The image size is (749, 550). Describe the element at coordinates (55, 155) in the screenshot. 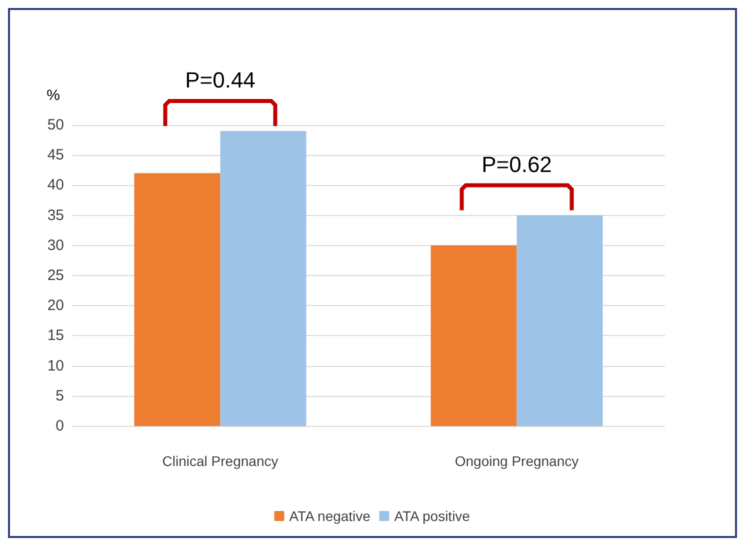

I see `y-tick-label: 45` at that location.